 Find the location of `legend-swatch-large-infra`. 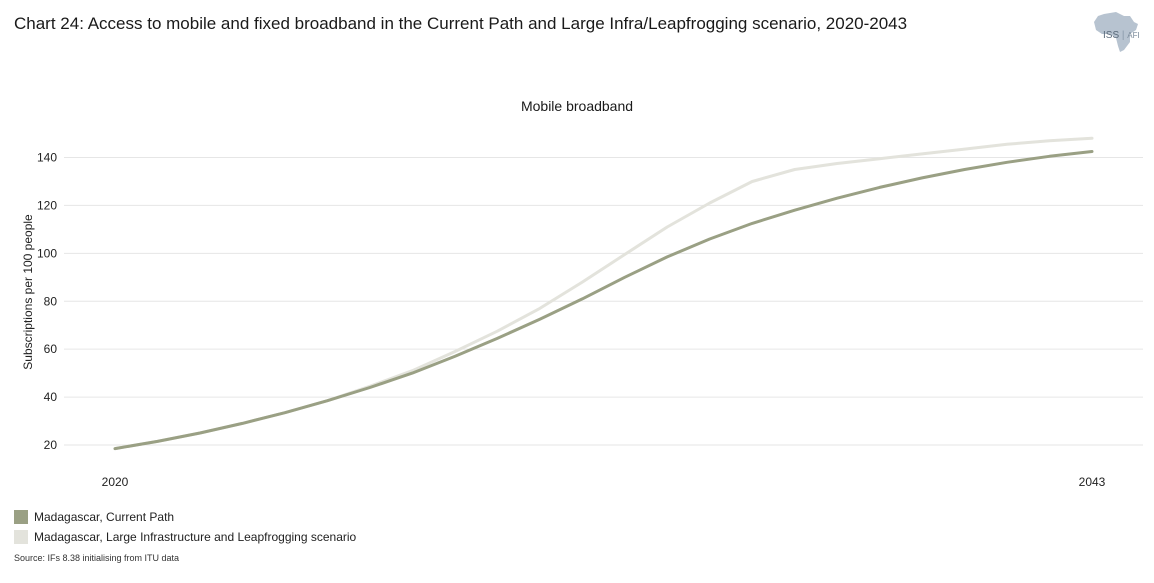

legend-swatch-large-infra is located at coordinates (21, 537).